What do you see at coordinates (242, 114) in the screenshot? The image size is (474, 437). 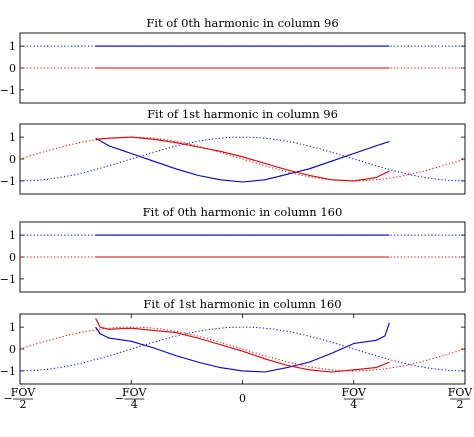 I see `chart-title-2: Fit of 1st harmonic in column 96` at bounding box center [242, 114].